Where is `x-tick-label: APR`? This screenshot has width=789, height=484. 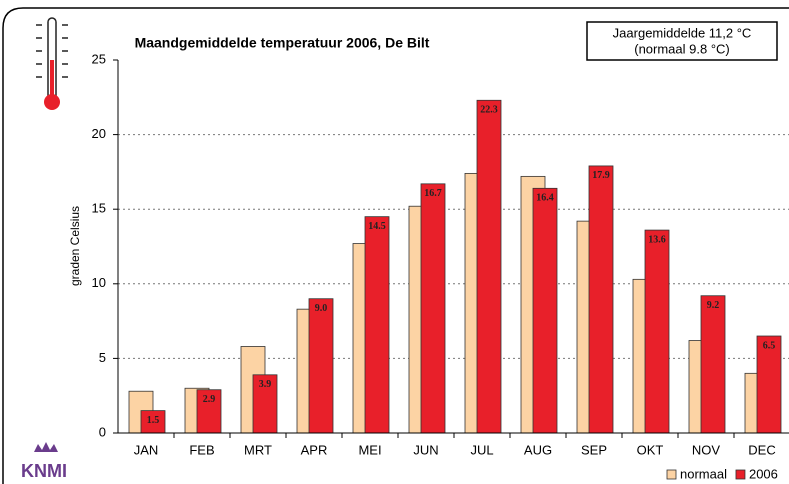
x-tick-label: APR is located at coordinates (314, 449).